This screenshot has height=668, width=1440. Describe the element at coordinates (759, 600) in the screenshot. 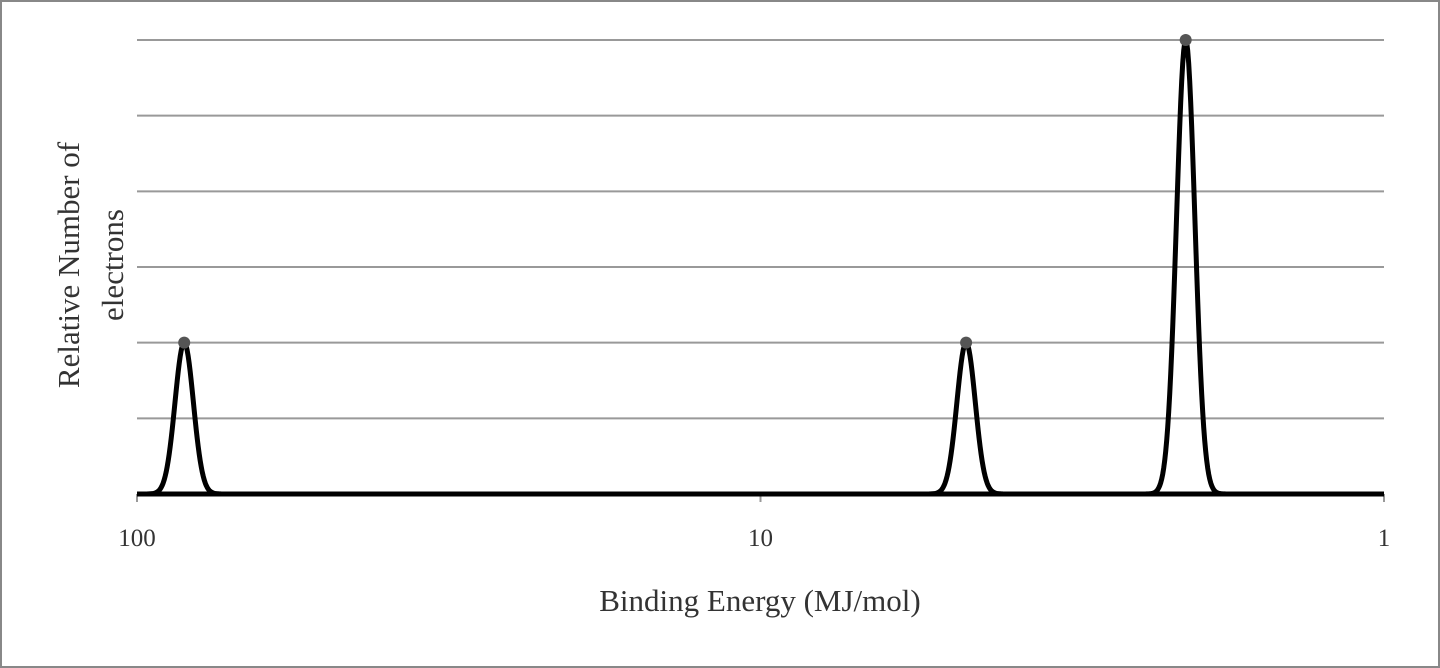

I see `x-axis-label: Binding Energy (MJ/mol)` at that location.